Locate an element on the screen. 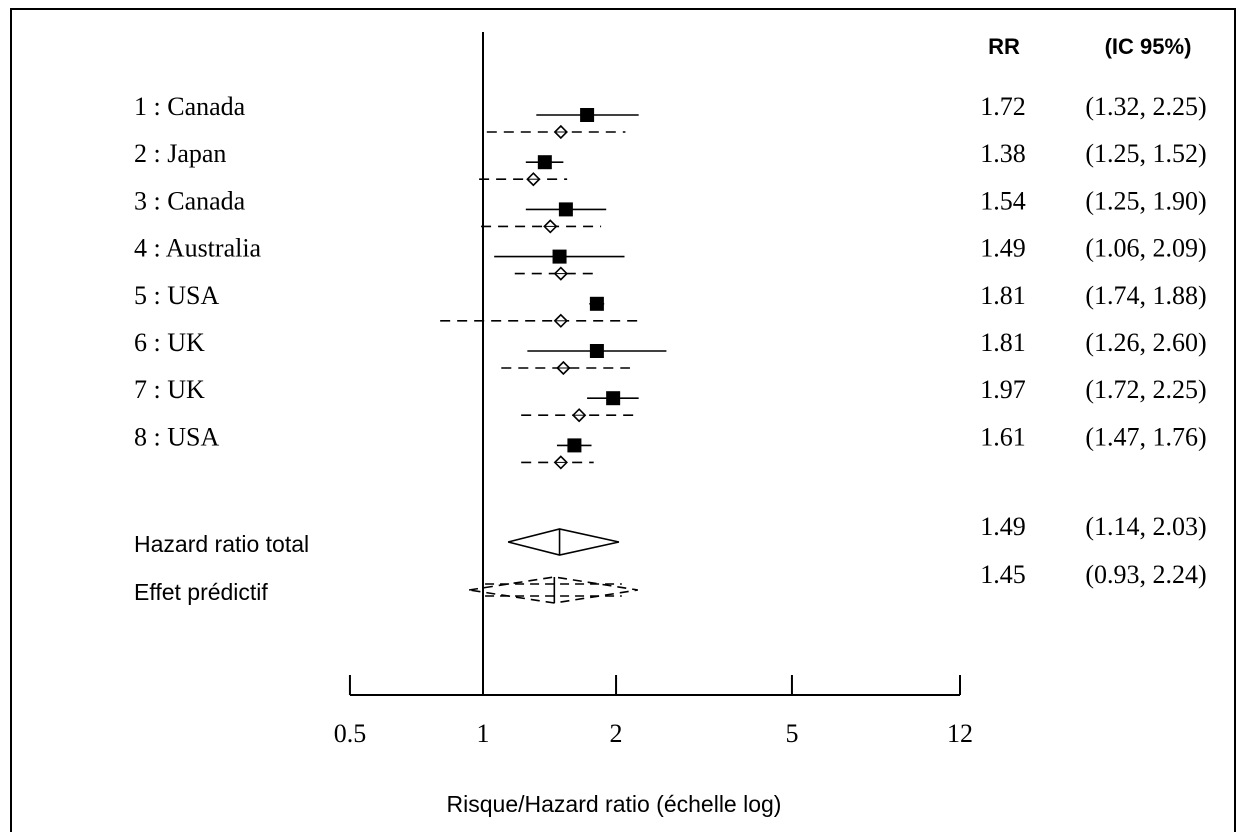 The image size is (1248, 832). study-label: 2 : Japan is located at coordinates (180, 153).